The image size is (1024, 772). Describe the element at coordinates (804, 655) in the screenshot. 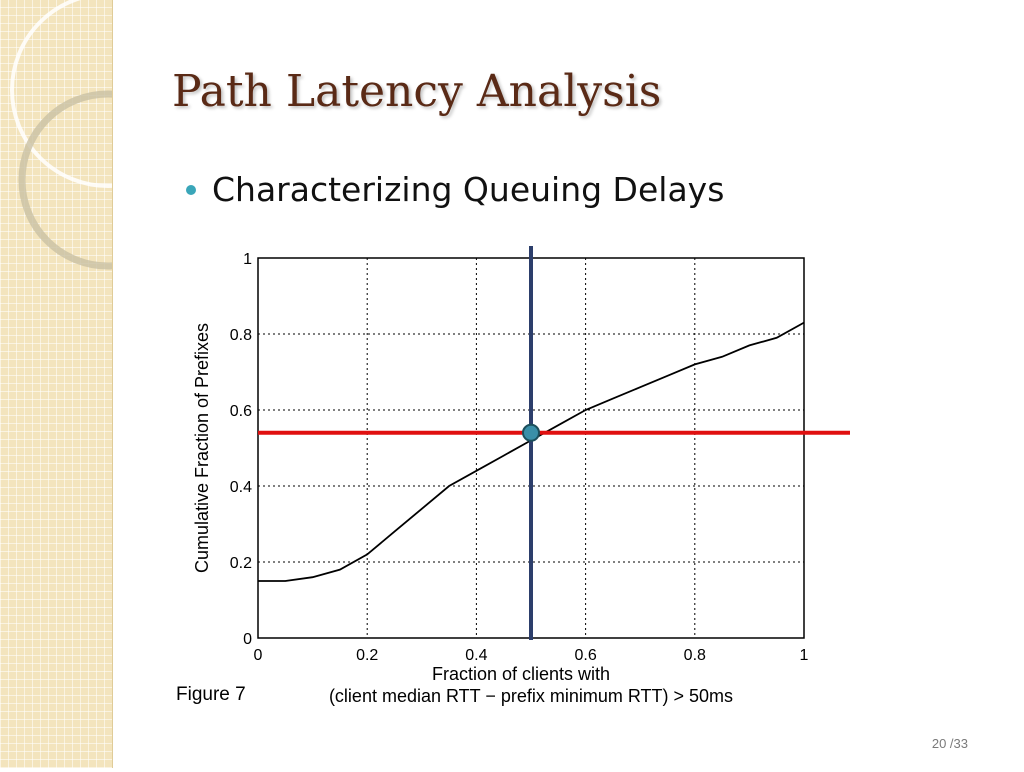

I see `x-tick-label: 1` at that location.